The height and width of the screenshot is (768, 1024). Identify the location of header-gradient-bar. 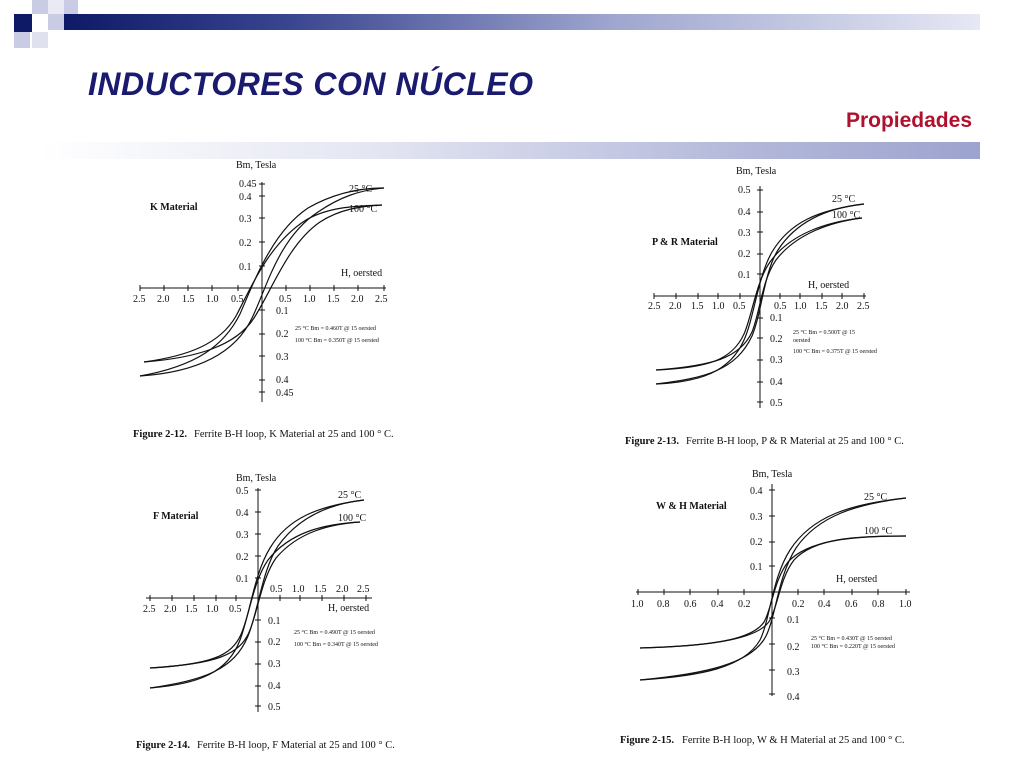
(522, 22).